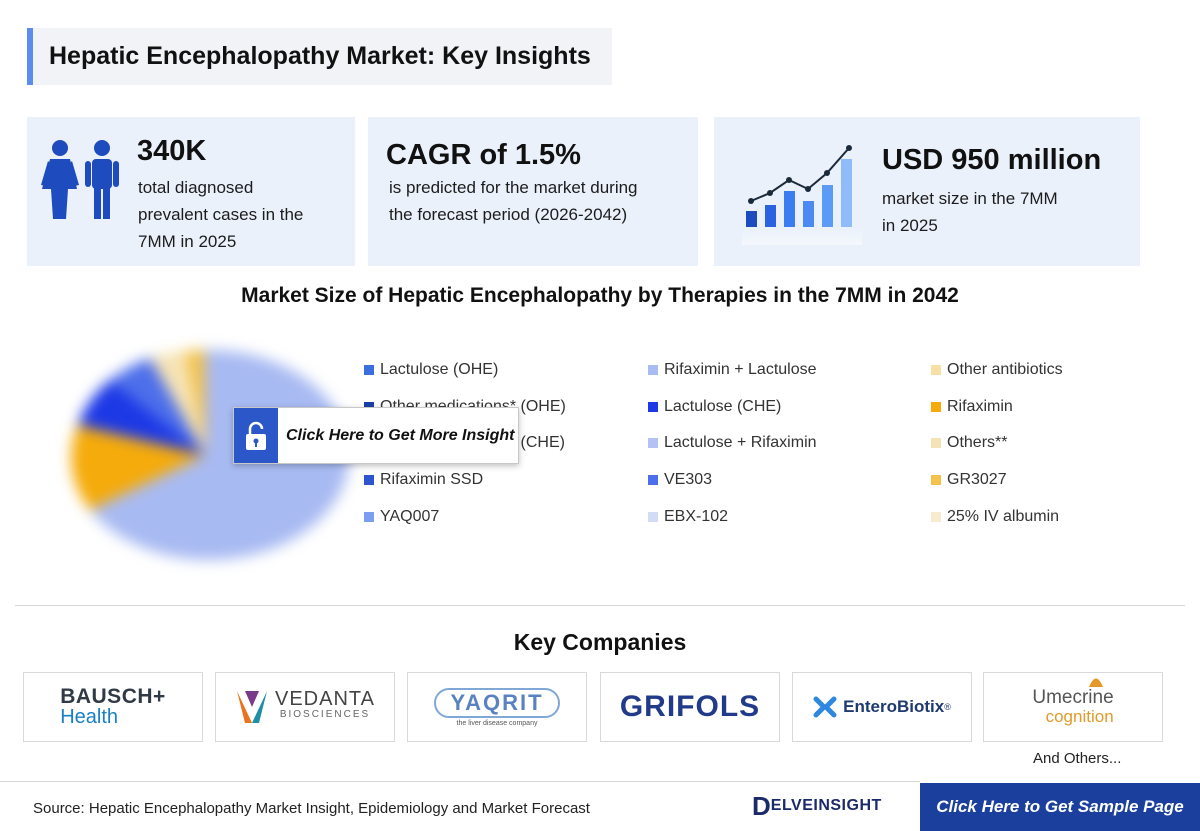 This screenshot has width=1200, height=831. Describe the element at coordinates (980, 406) in the screenshot. I see `legend-label: Rifaximin` at that location.